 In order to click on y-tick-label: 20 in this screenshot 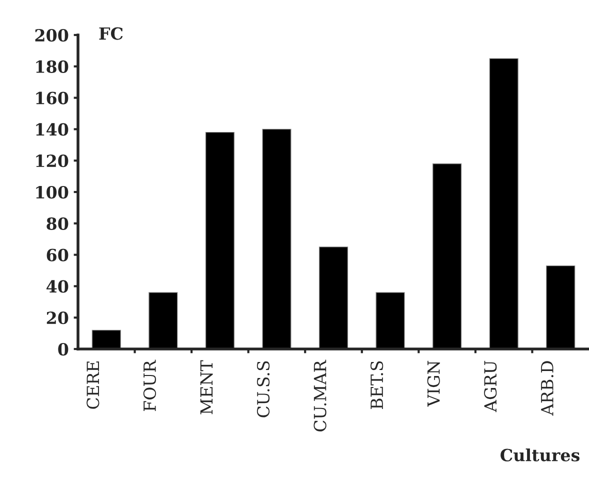, I will do `click(57, 318)`.